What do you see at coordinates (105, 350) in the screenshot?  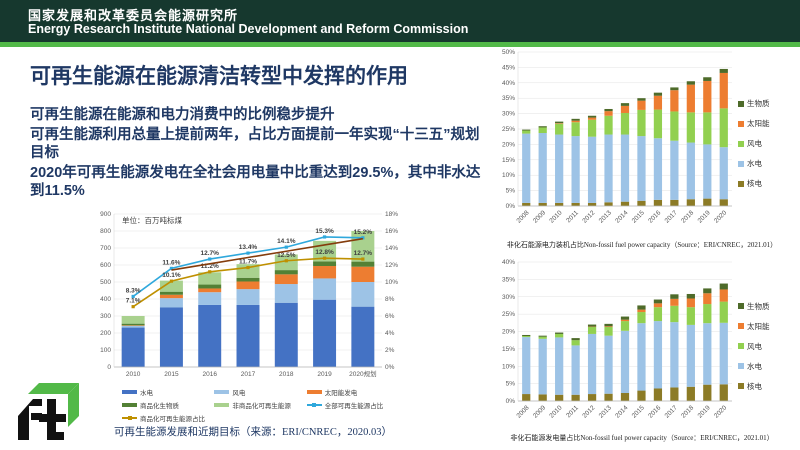 I see `svg-text: 100` at bounding box center [105, 350].